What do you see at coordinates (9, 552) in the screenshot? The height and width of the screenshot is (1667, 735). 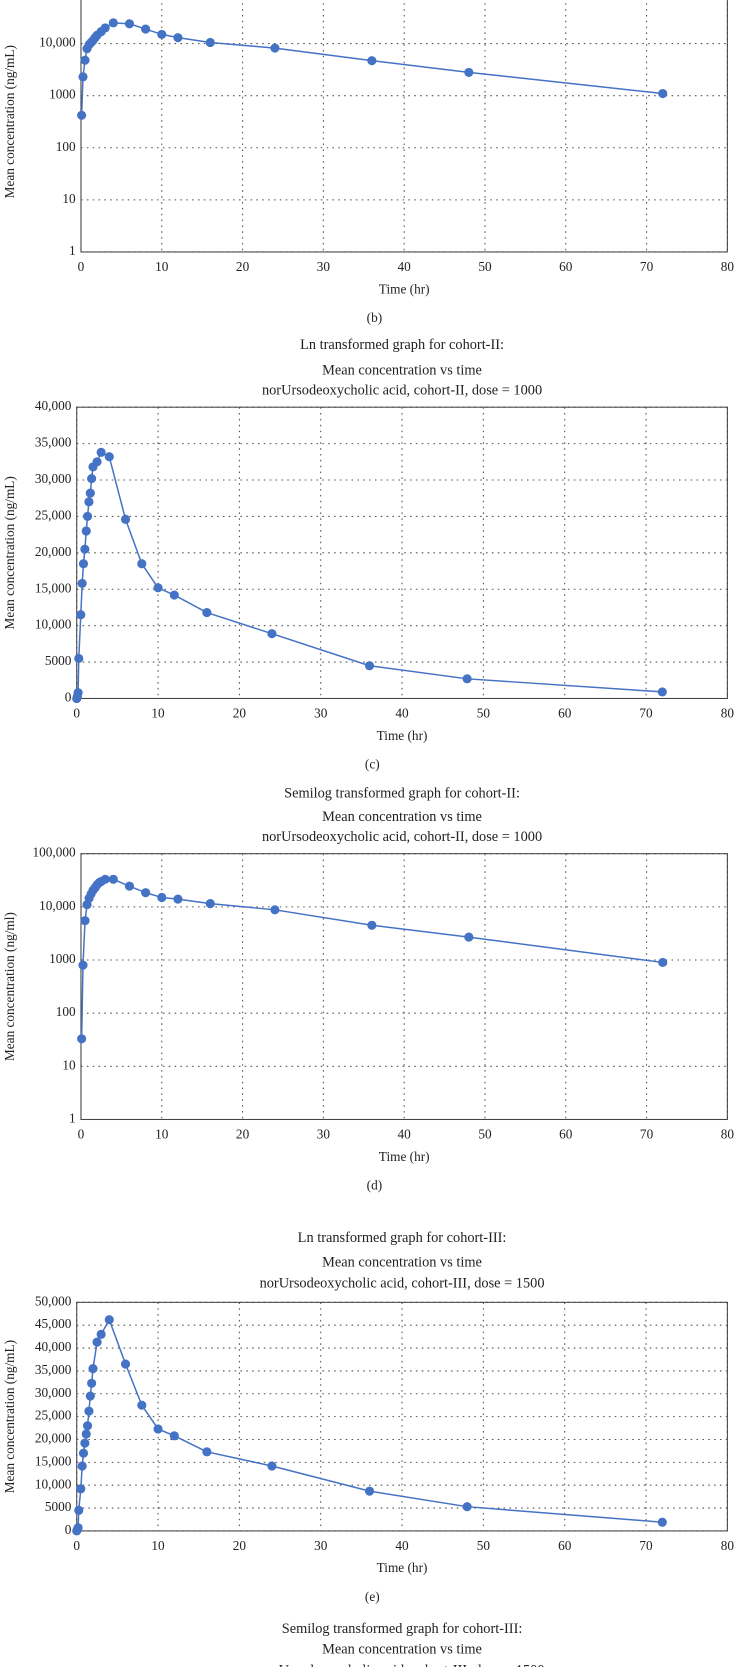 I see `y-axis-label: Mean concentration (ng/mL)` at bounding box center [9, 552].